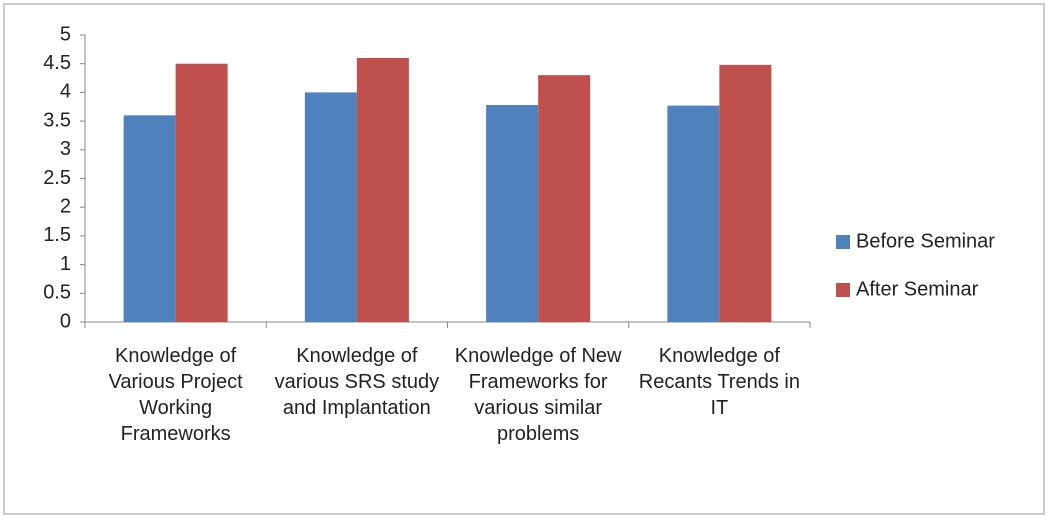  What do you see at coordinates (65, 34) in the screenshot?
I see `y-tick-label: 5` at bounding box center [65, 34].